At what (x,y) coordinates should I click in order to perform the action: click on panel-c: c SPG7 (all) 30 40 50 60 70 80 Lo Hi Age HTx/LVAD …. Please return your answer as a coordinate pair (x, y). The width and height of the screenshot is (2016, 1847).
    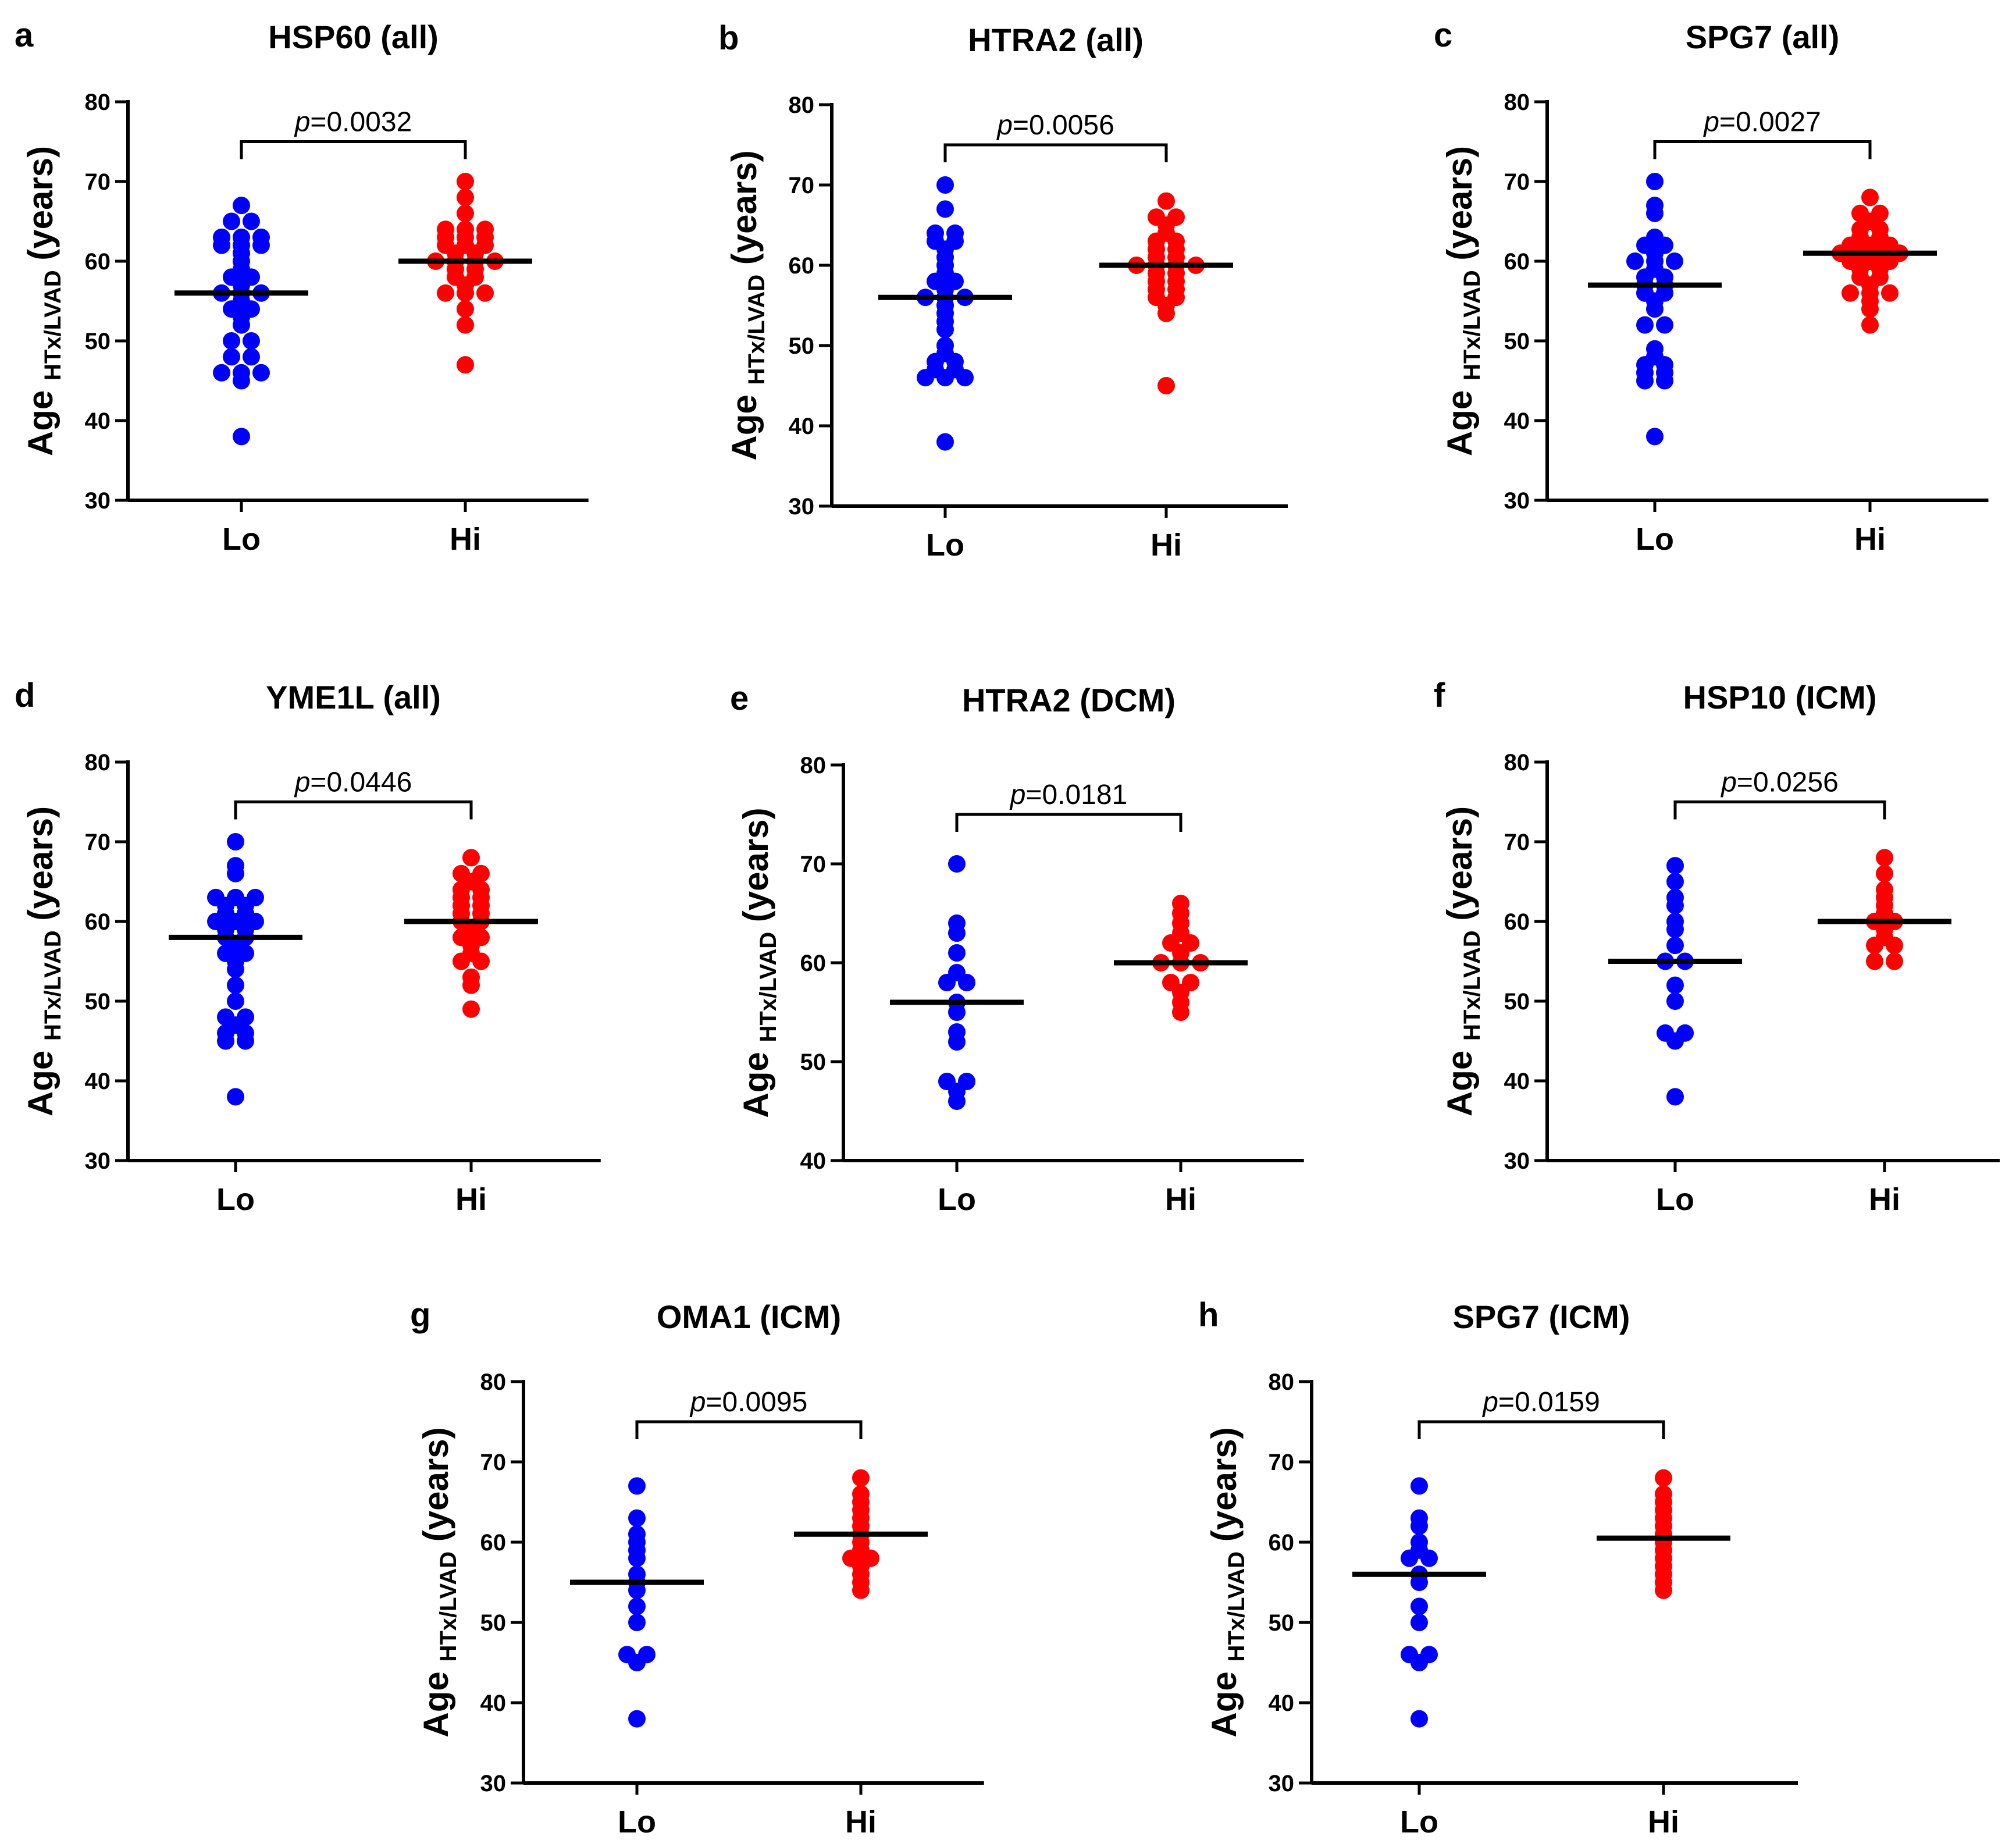
    Looking at the image, I should click on (1711, 286).